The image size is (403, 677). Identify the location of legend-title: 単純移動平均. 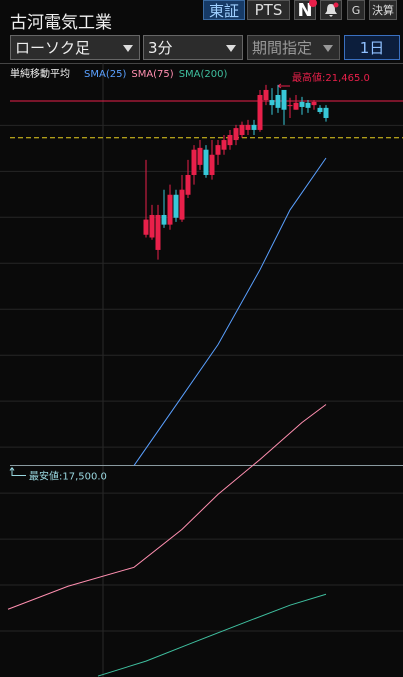
(40, 73).